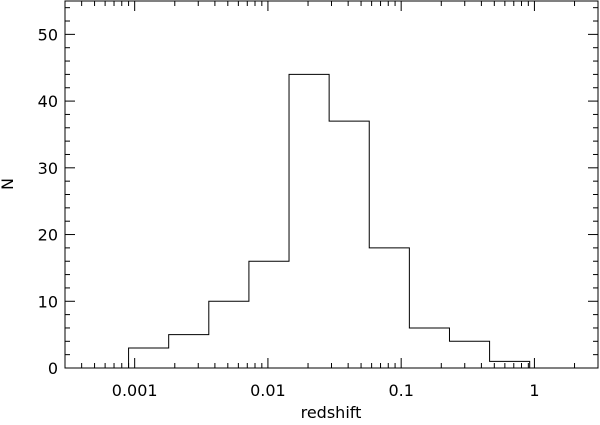 This screenshot has width=600, height=425. I want to click on y-tick-label: 0, so click(53, 368).